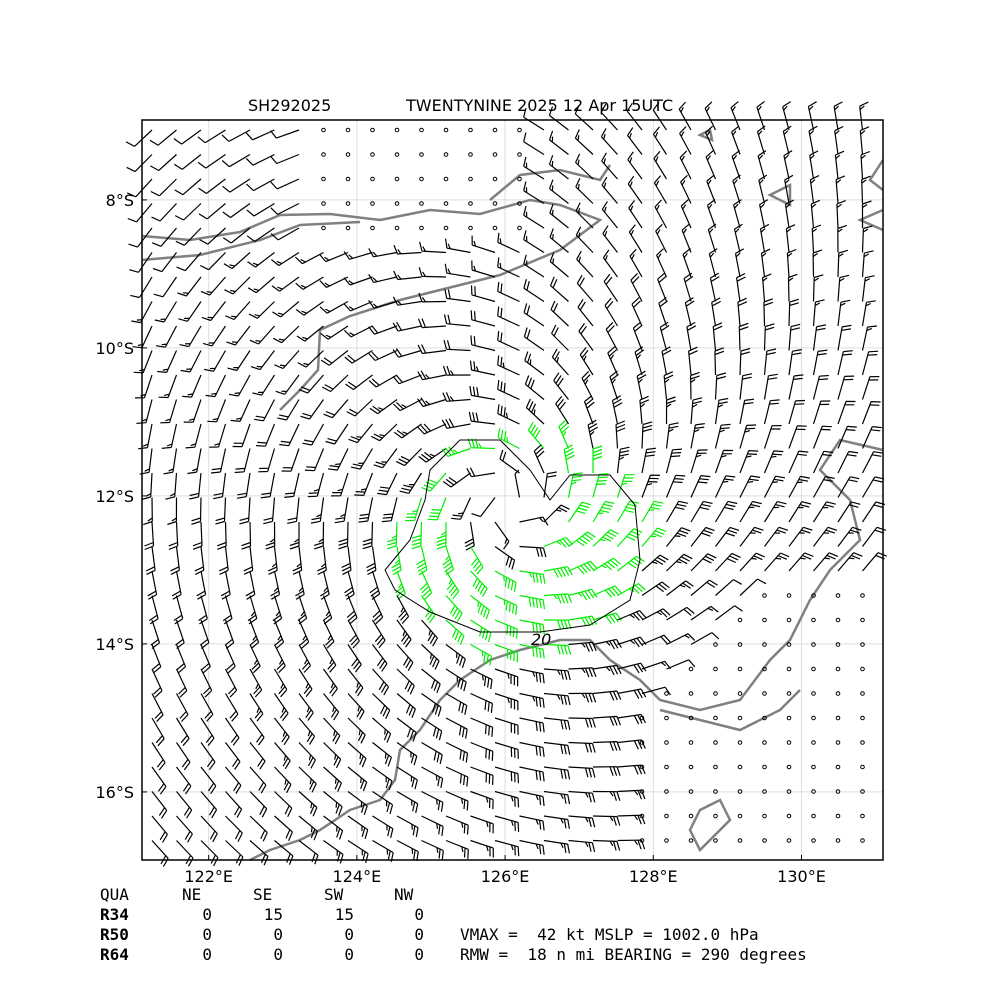 Image resolution: width=1000 pixels, height=1004 pixels. Describe the element at coordinates (207, 914) in the screenshot. I see `table-cell: 0` at that location.